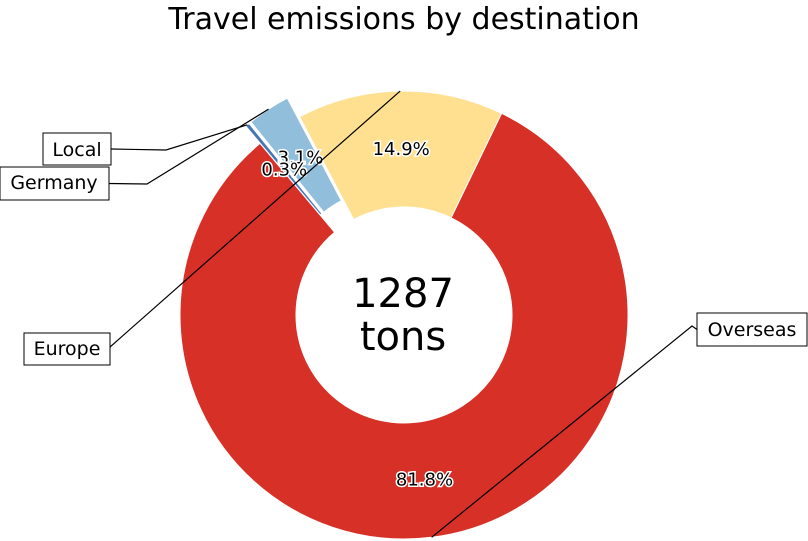 This screenshot has height=541, width=808. Describe the element at coordinates (564, 431) in the screenshot. I see `leader-line-overseas` at that location.